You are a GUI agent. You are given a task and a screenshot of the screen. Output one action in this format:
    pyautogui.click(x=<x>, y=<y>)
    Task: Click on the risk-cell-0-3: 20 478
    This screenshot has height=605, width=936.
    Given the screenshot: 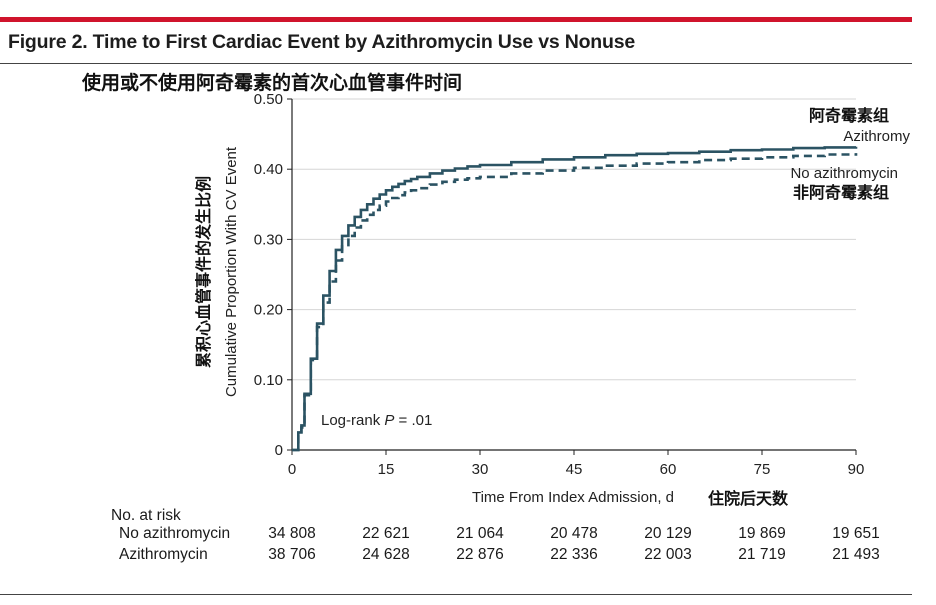 What is the action you would take?
    pyautogui.click(x=574, y=533)
    